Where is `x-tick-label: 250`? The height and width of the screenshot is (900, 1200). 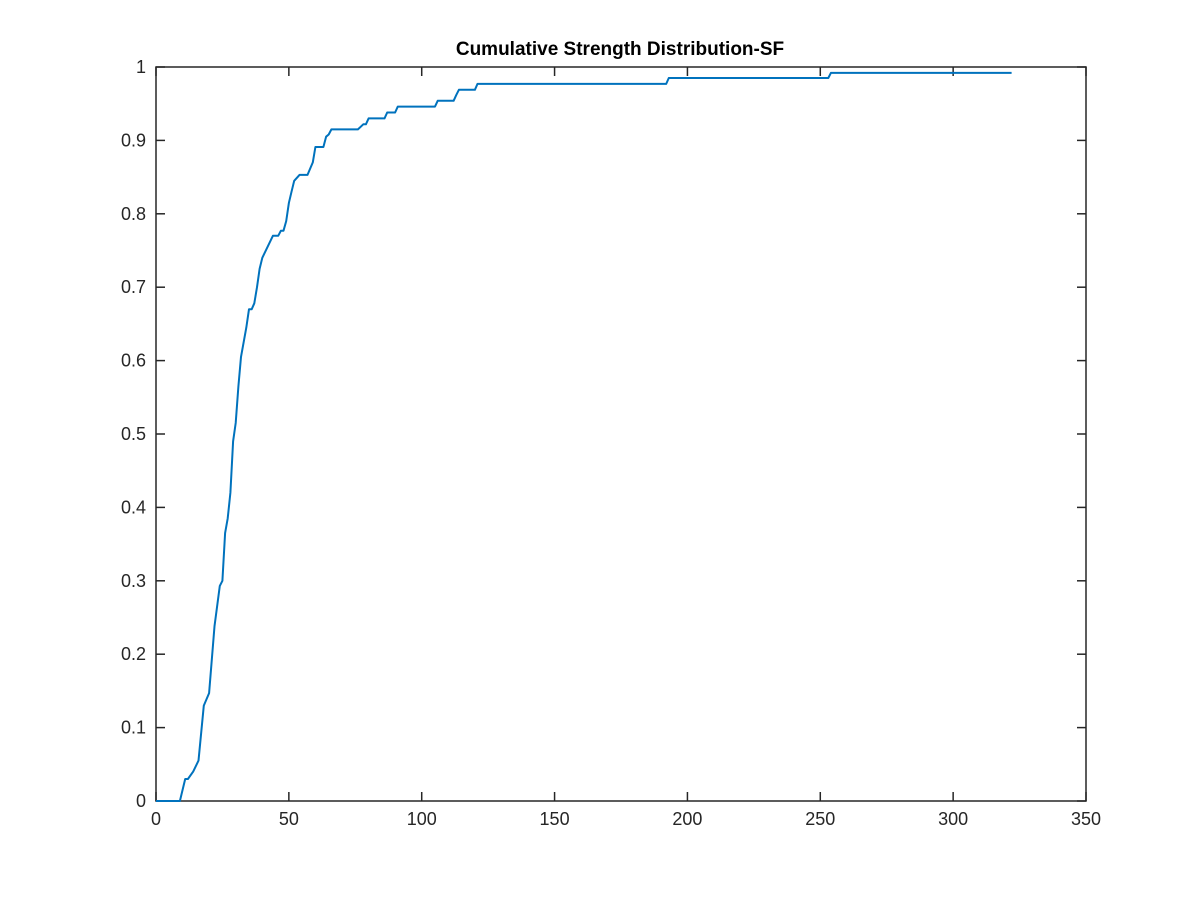
x-tick-label: 250 is located at coordinates (820, 819).